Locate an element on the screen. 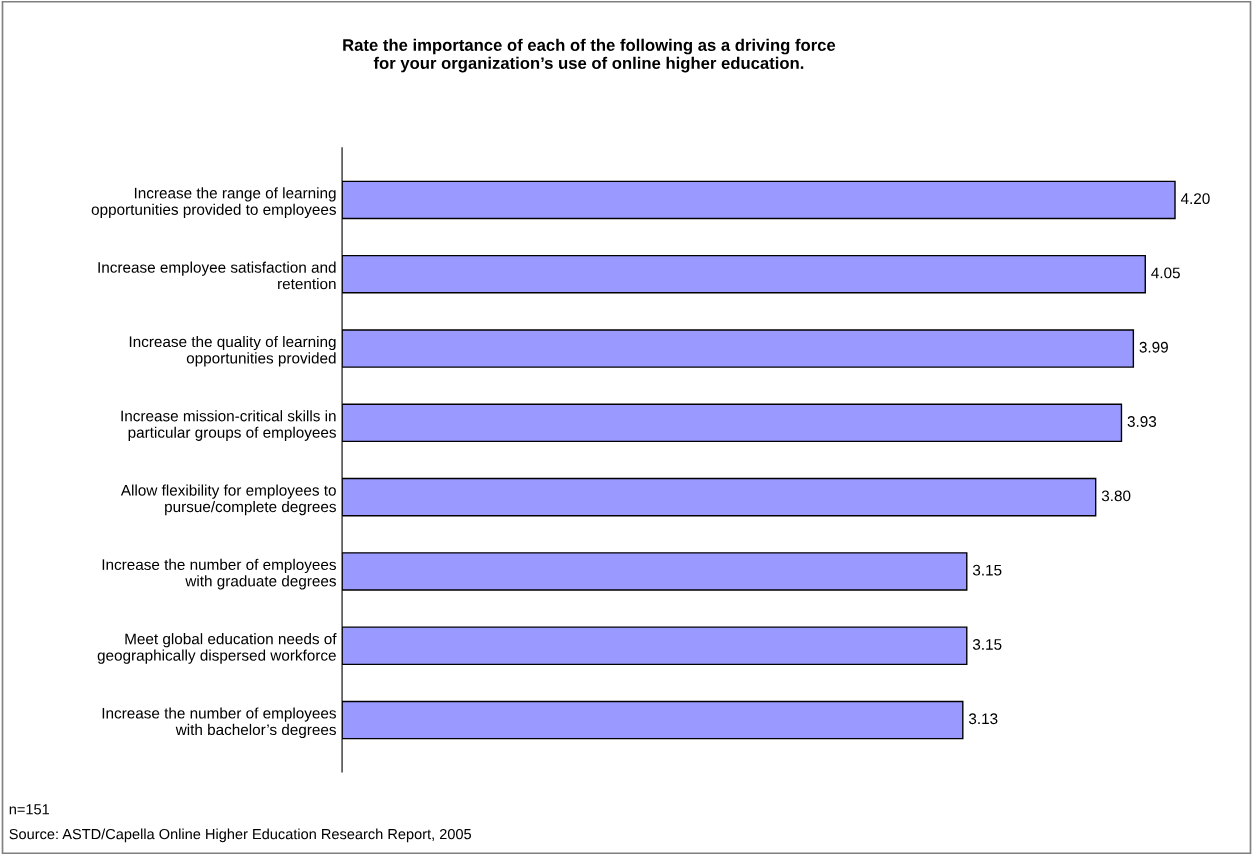 The image size is (1253, 855). y-tick-label: Allow flexibility for employees to pursue/complete degrees is located at coordinates (228, 500).